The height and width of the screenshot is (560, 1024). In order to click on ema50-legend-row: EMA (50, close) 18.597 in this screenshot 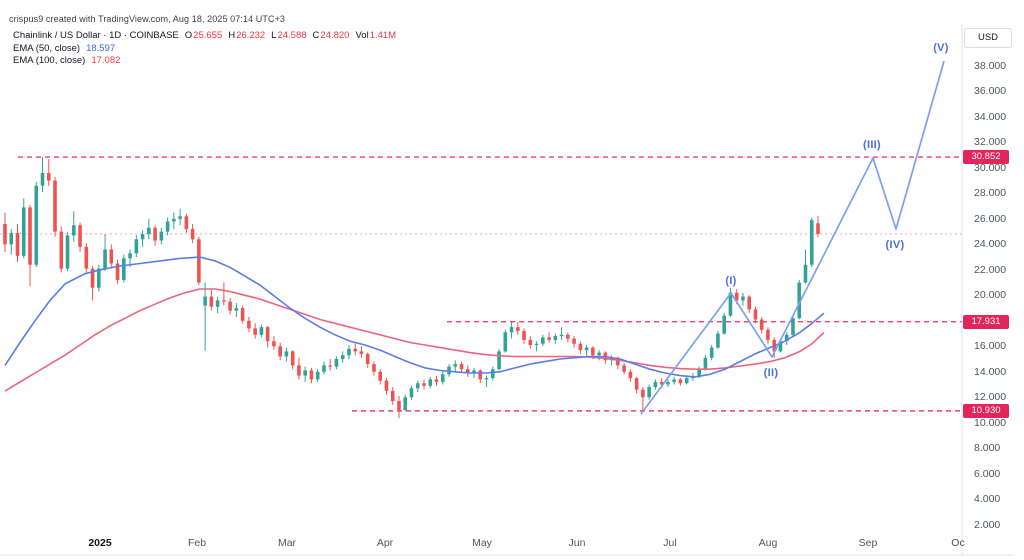, I will do `click(204, 49)`.